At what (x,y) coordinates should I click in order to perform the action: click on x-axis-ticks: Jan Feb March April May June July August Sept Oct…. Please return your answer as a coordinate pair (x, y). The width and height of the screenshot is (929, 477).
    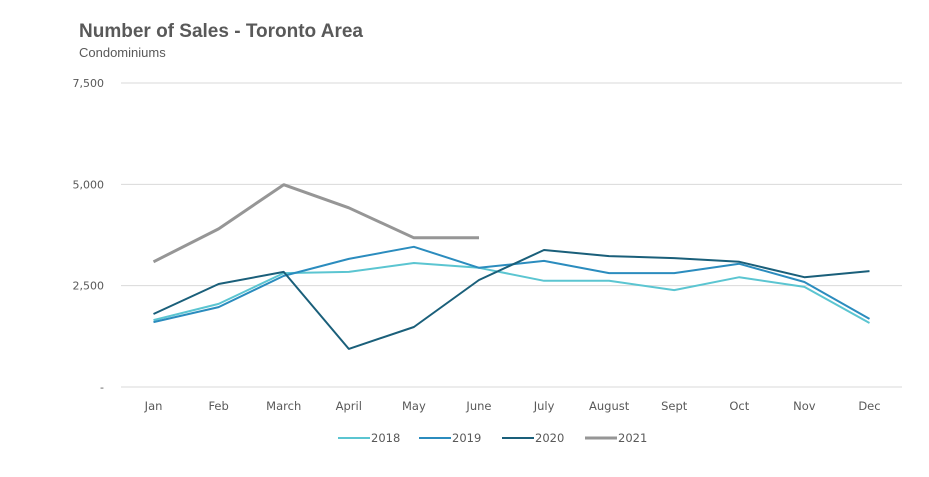
    Looking at the image, I should click on (512, 406).